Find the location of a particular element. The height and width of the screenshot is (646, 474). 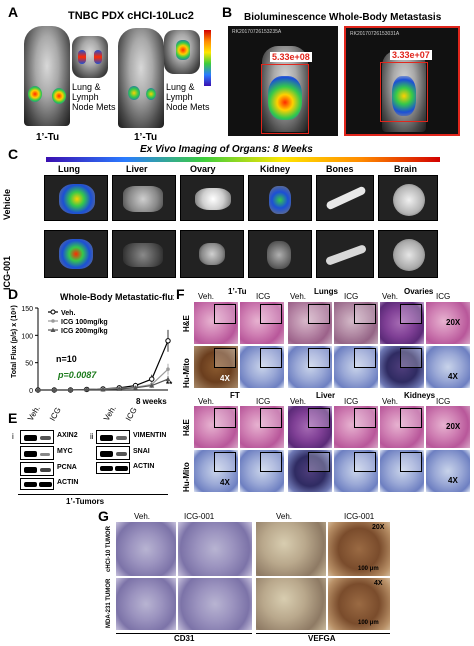

f-ovaries-veh-he is located at coordinates (402, 323).